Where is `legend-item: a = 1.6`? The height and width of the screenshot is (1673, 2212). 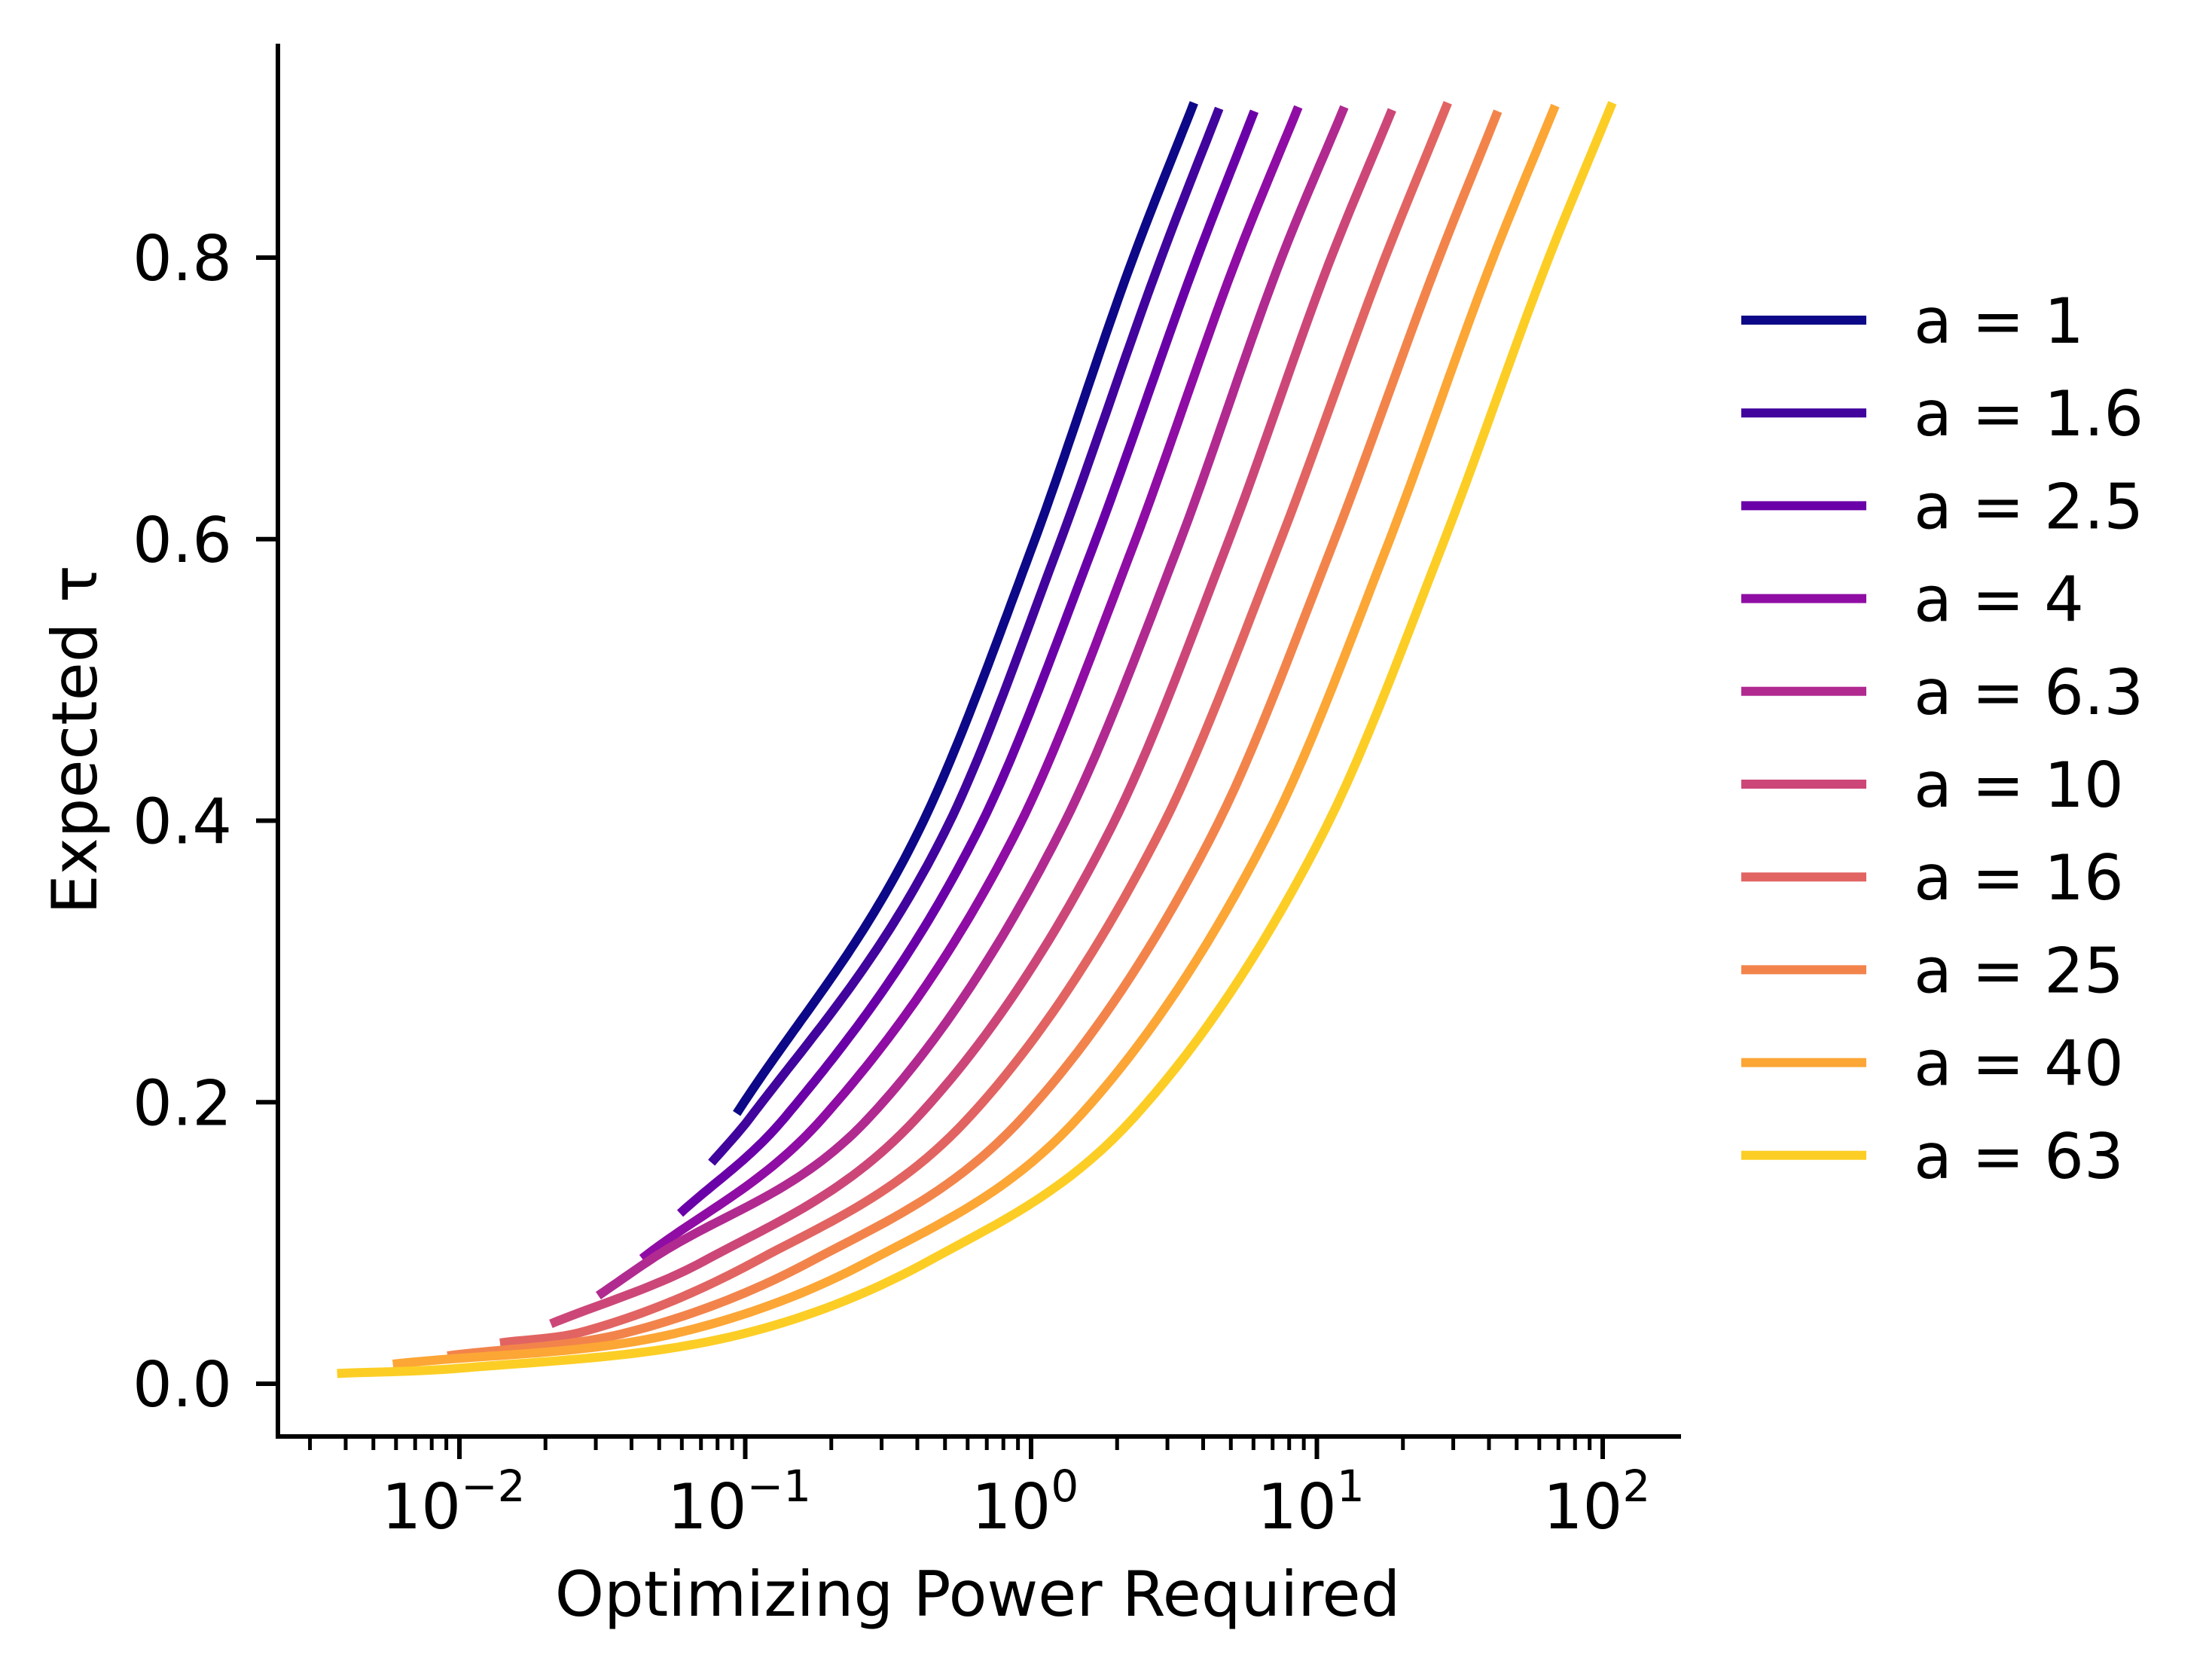 legend-item: a = 1.6 is located at coordinates (1942, 413).